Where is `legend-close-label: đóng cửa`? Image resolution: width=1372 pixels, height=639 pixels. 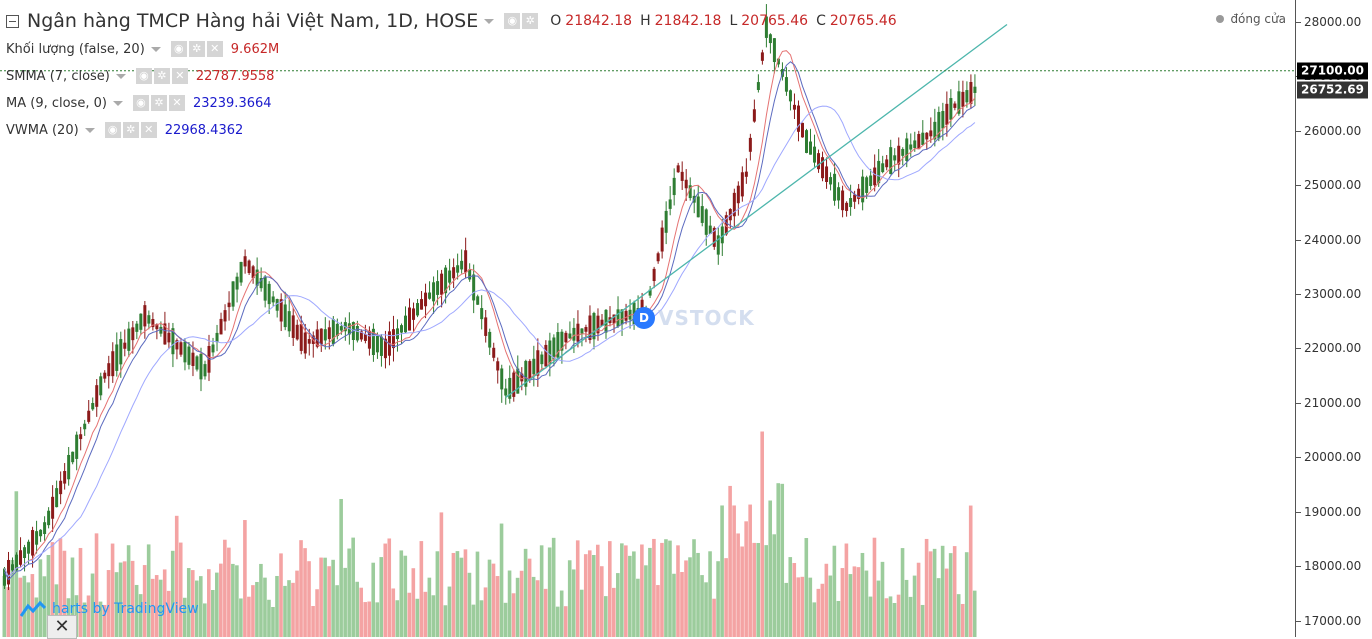 legend-close-label: đóng cửa is located at coordinates (1258, 19).